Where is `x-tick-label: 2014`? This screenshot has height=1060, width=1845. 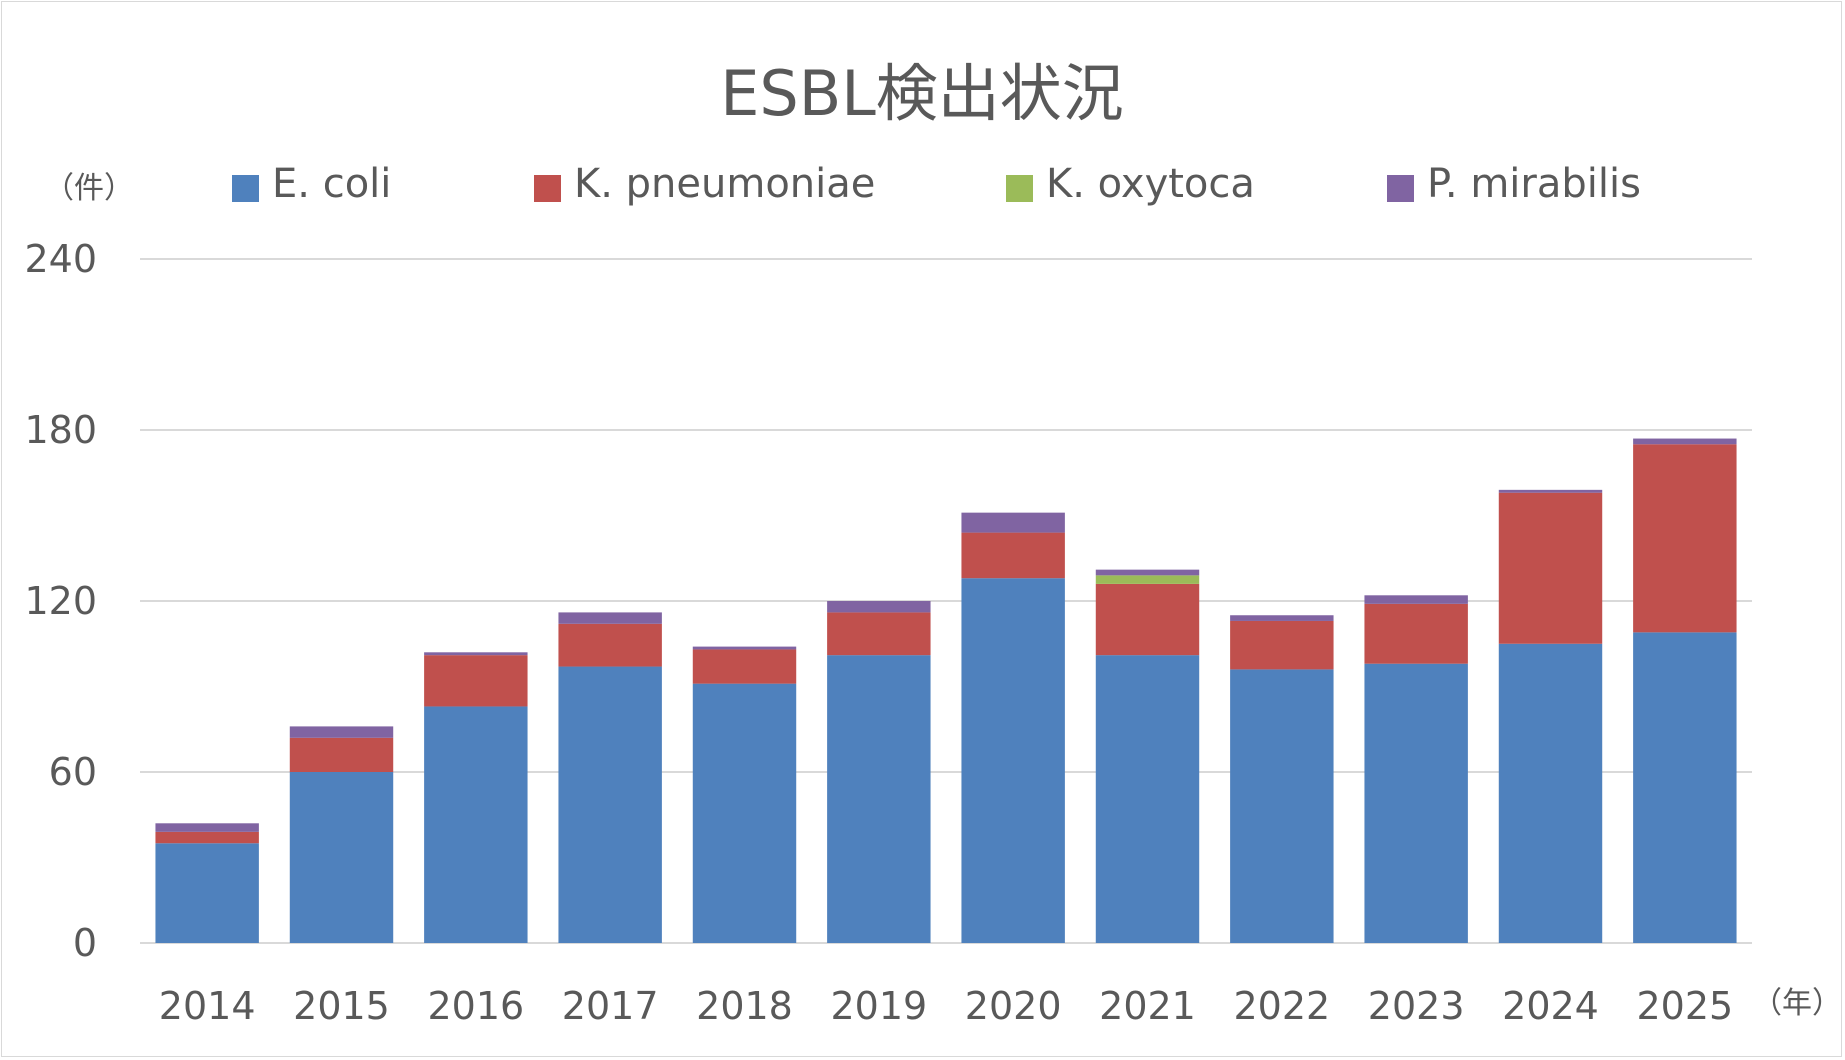
x-tick-label: 2014 is located at coordinates (207, 1006).